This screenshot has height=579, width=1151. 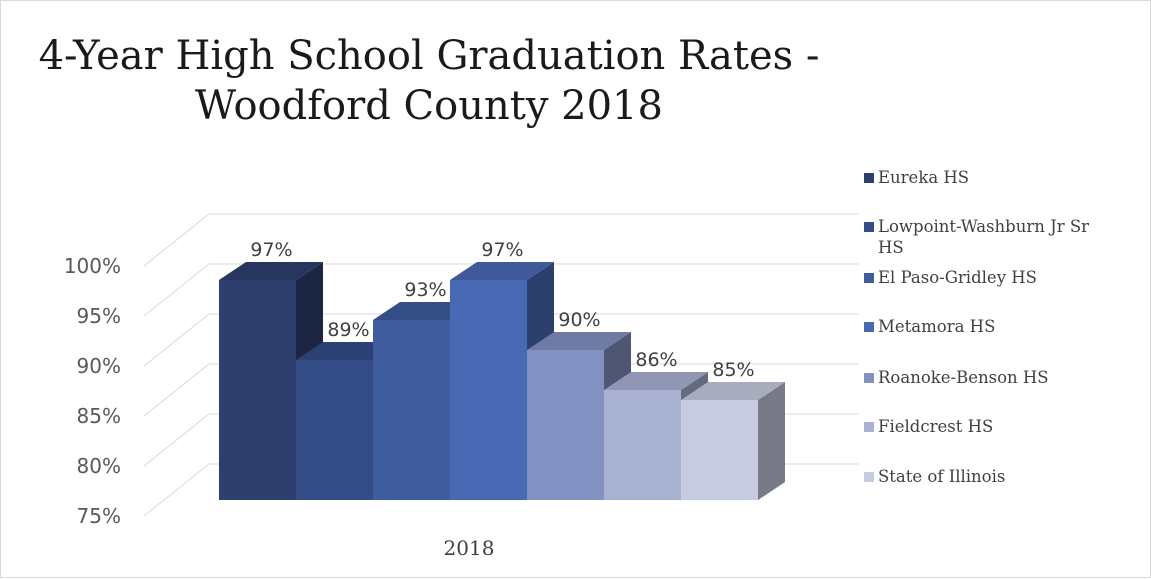 I want to click on legend-label: El Paso-Gridley HS, so click(x=957, y=277).